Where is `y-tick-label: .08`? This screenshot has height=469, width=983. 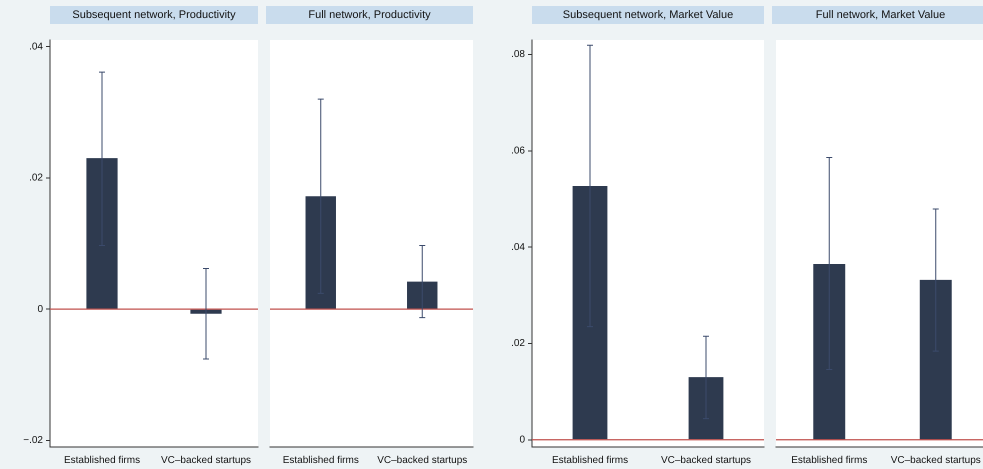 y-tick-label: .08 is located at coordinates (518, 54).